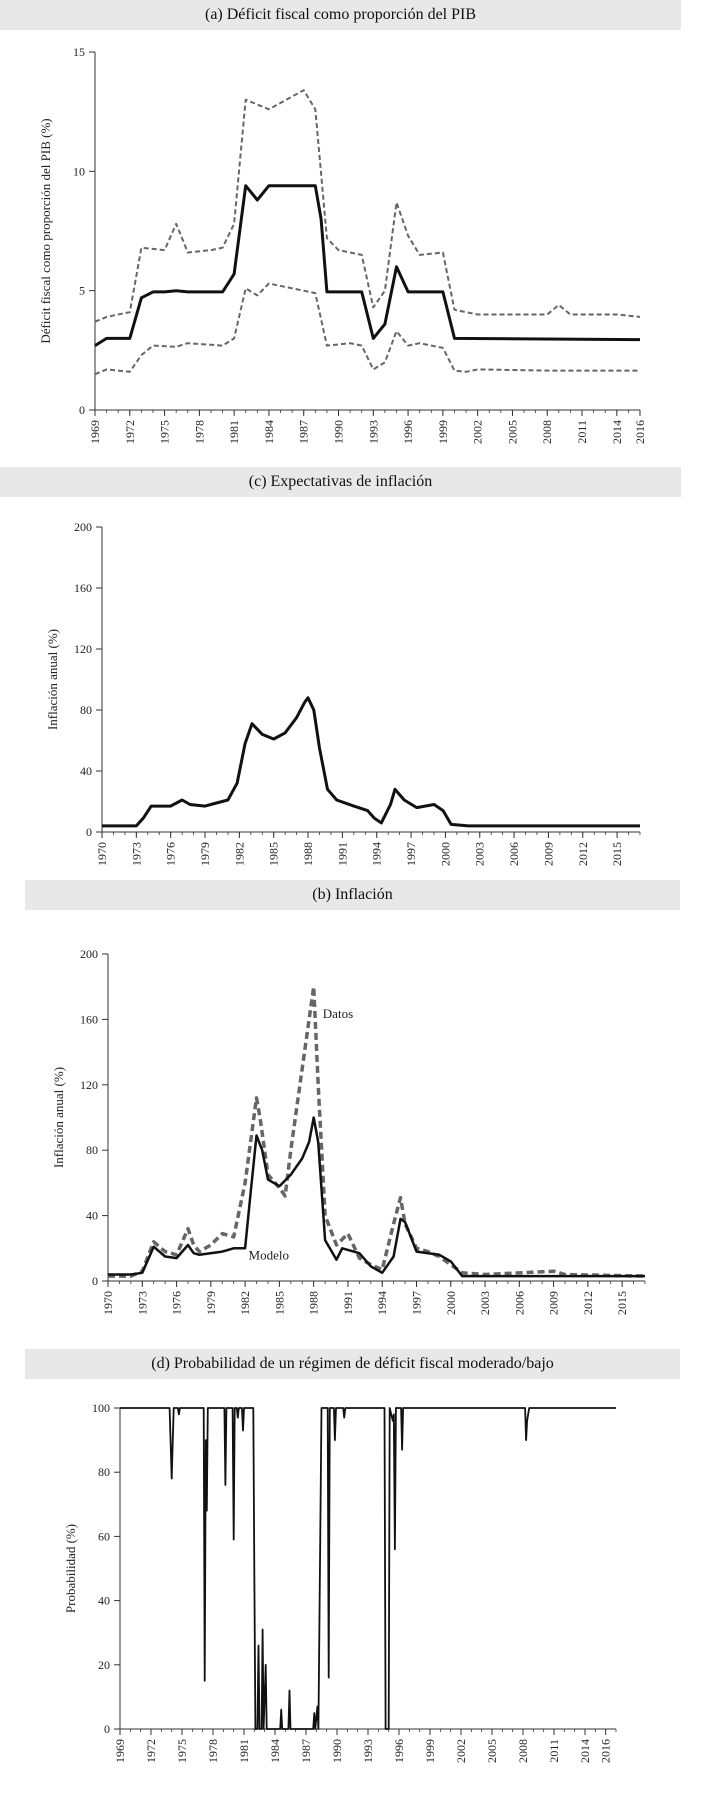 Image resolution: width=715 pixels, height=1802 pixels. Describe the element at coordinates (70, 1568) in the screenshot. I see `y-axis-title: Probabilidad (%)` at that location.